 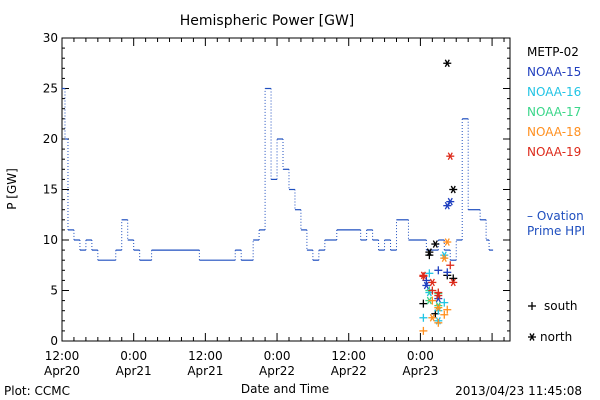 I want to click on legend-entry: NOAA-17, so click(x=554, y=112).